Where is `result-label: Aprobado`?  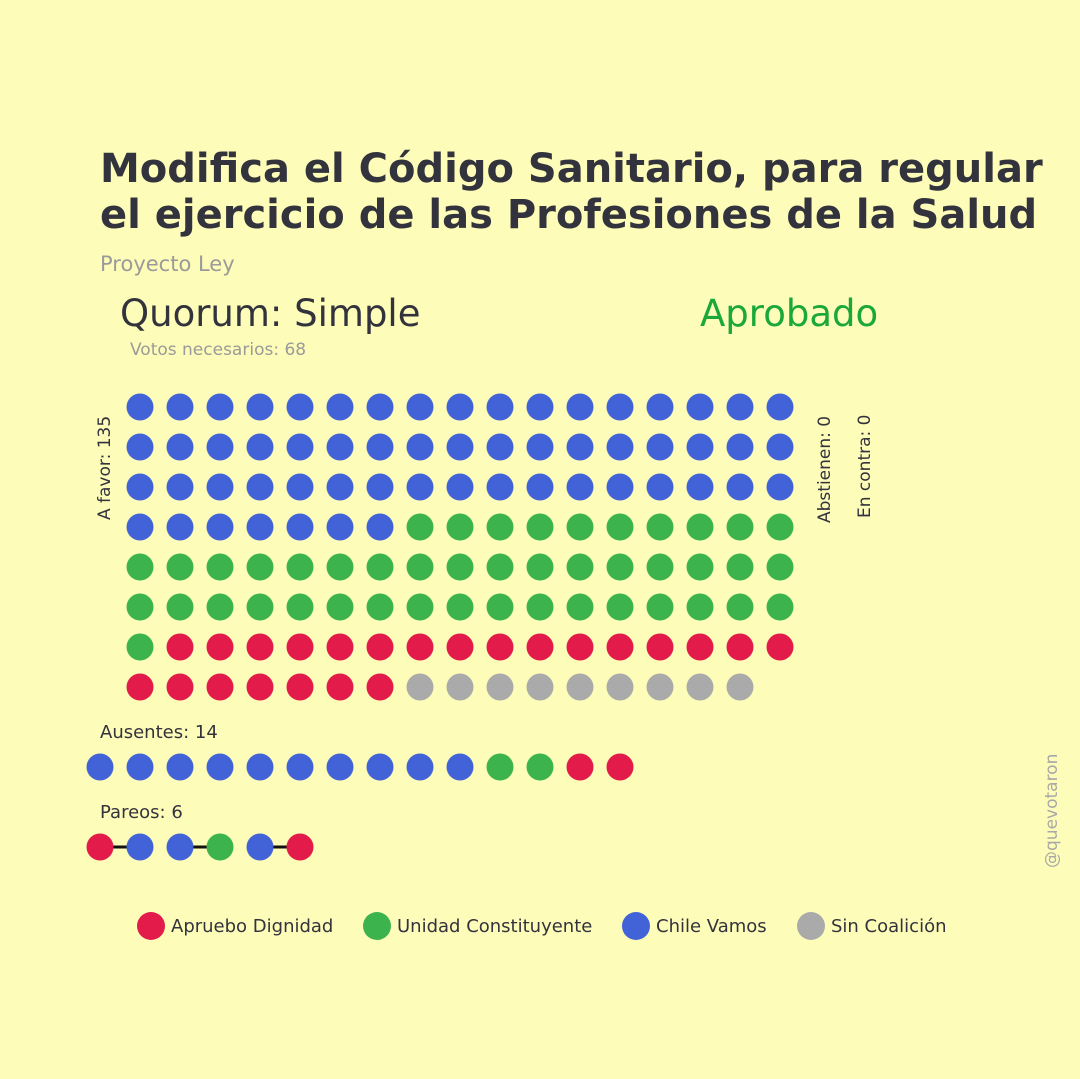
result-label: Aprobado is located at coordinates (789, 313).